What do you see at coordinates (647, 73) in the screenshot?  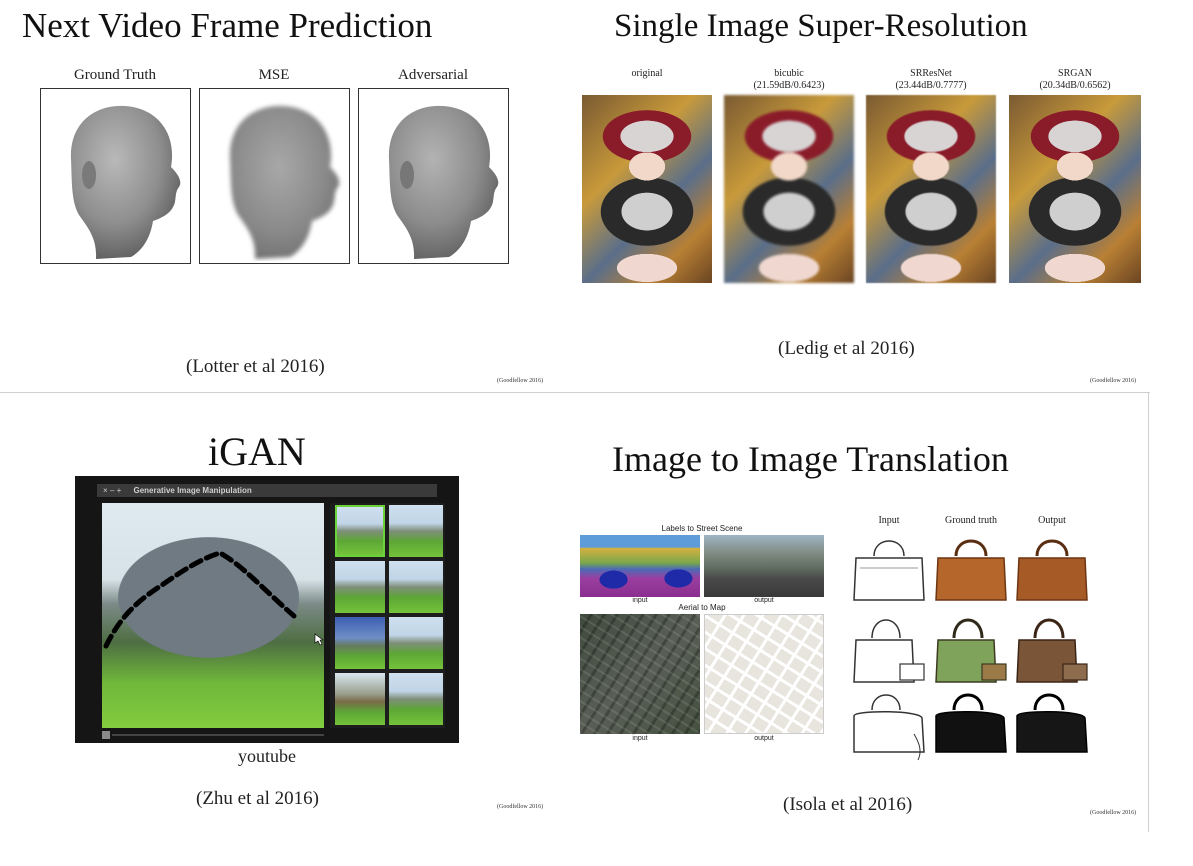 I see `sr-original-label: original` at bounding box center [647, 73].